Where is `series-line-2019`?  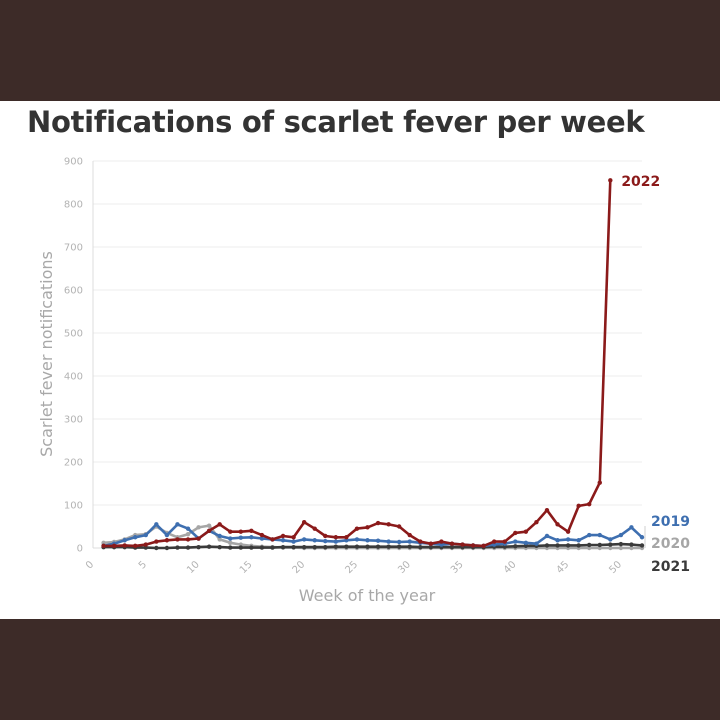
series-line-2019 is located at coordinates (373, 535).